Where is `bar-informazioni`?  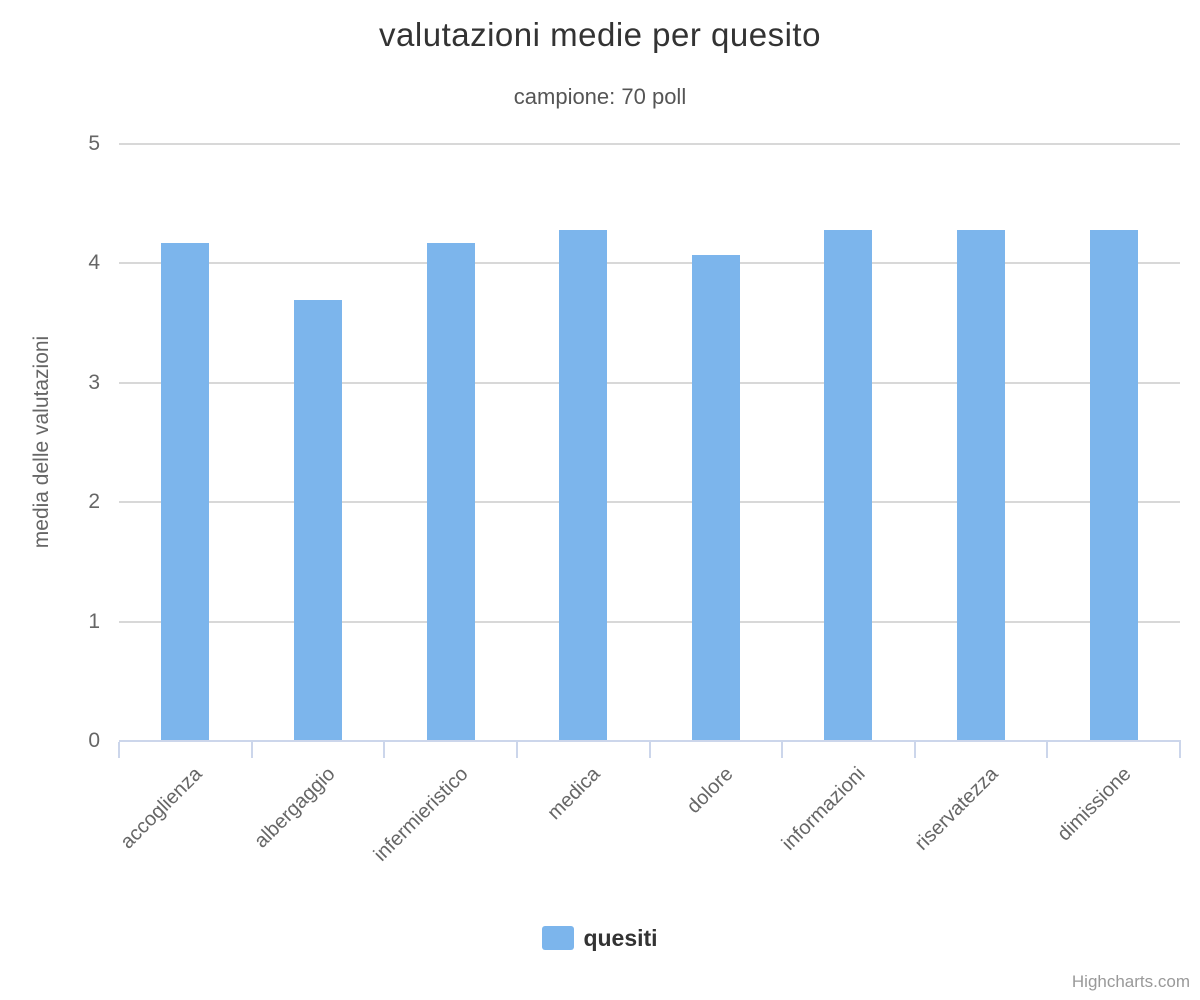 bar-informazioni is located at coordinates (848, 485).